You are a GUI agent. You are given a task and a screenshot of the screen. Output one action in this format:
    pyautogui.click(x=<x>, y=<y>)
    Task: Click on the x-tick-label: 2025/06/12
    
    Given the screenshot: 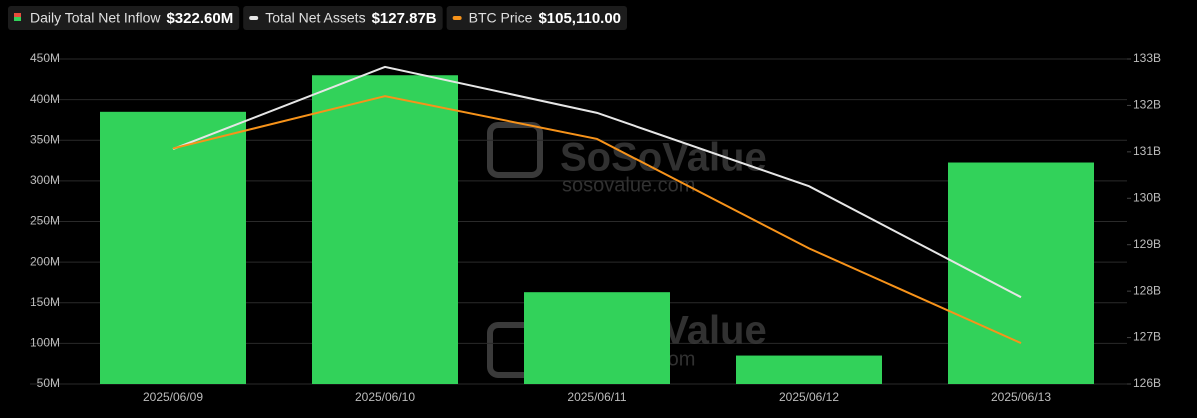 What is the action you would take?
    pyautogui.click(x=809, y=397)
    